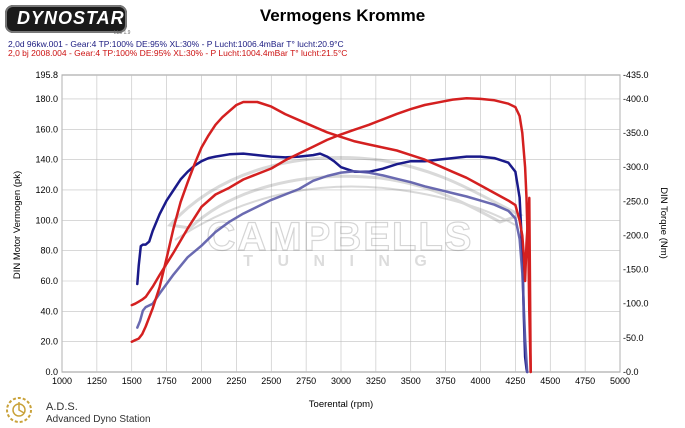 This screenshot has width=685, height=428. I want to click on y-left-tick-label: 180.0, so click(46, 99).